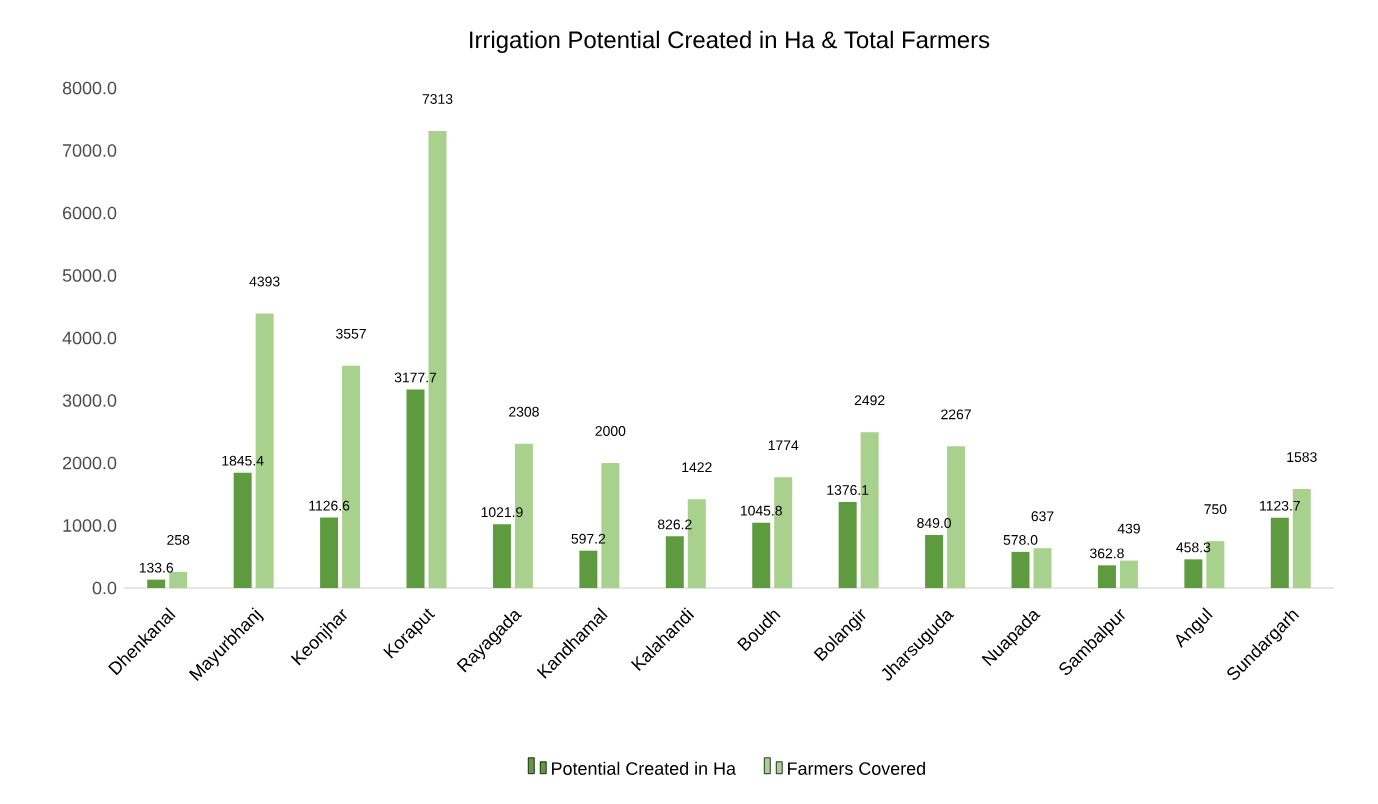 The height and width of the screenshot is (804, 1378). Describe the element at coordinates (90, 463) in the screenshot. I see `y-tick-label: 2000.0` at that location.